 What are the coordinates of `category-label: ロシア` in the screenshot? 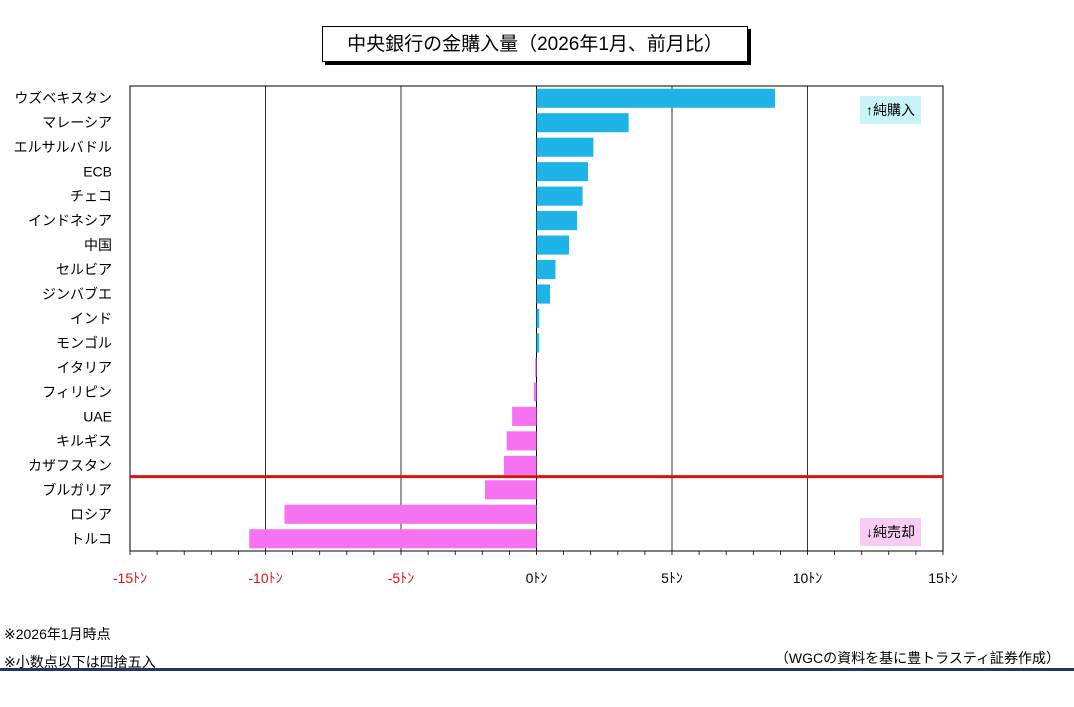 It's located at (91, 514).